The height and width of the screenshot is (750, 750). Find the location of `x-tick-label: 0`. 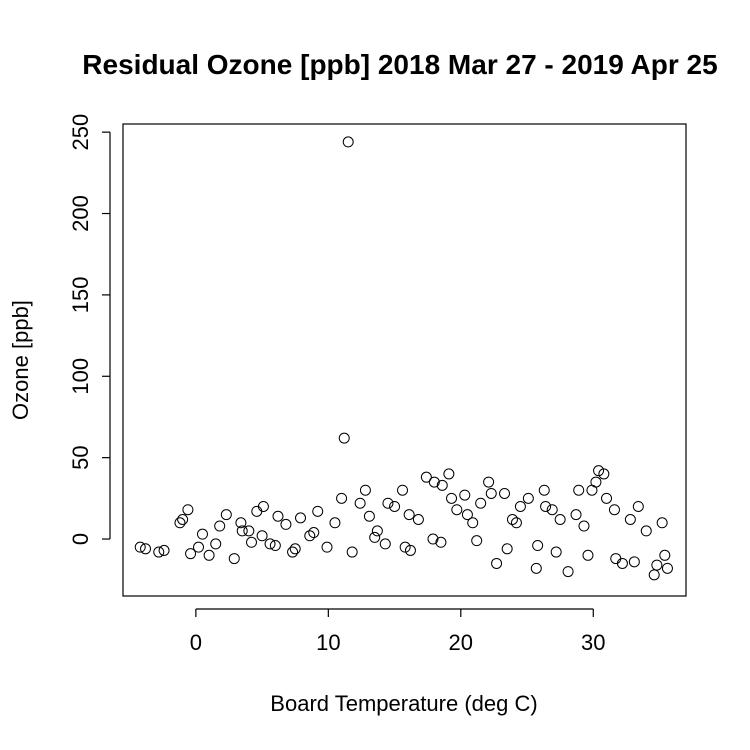

x-tick-label: 0 is located at coordinates (196, 642).